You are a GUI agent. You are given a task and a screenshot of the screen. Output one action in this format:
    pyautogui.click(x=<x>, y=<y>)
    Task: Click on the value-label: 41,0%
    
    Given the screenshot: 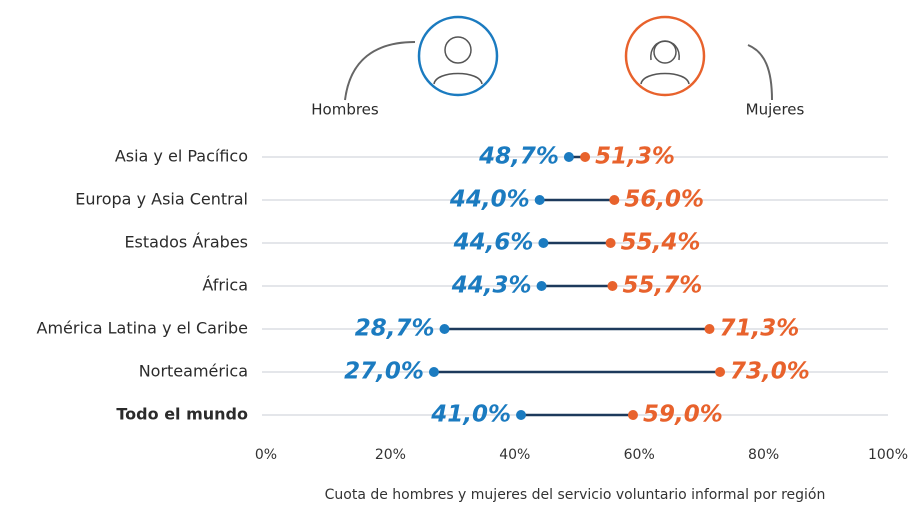 What is the action you would take?
    pyautogui.click(x=470, y=415)
    